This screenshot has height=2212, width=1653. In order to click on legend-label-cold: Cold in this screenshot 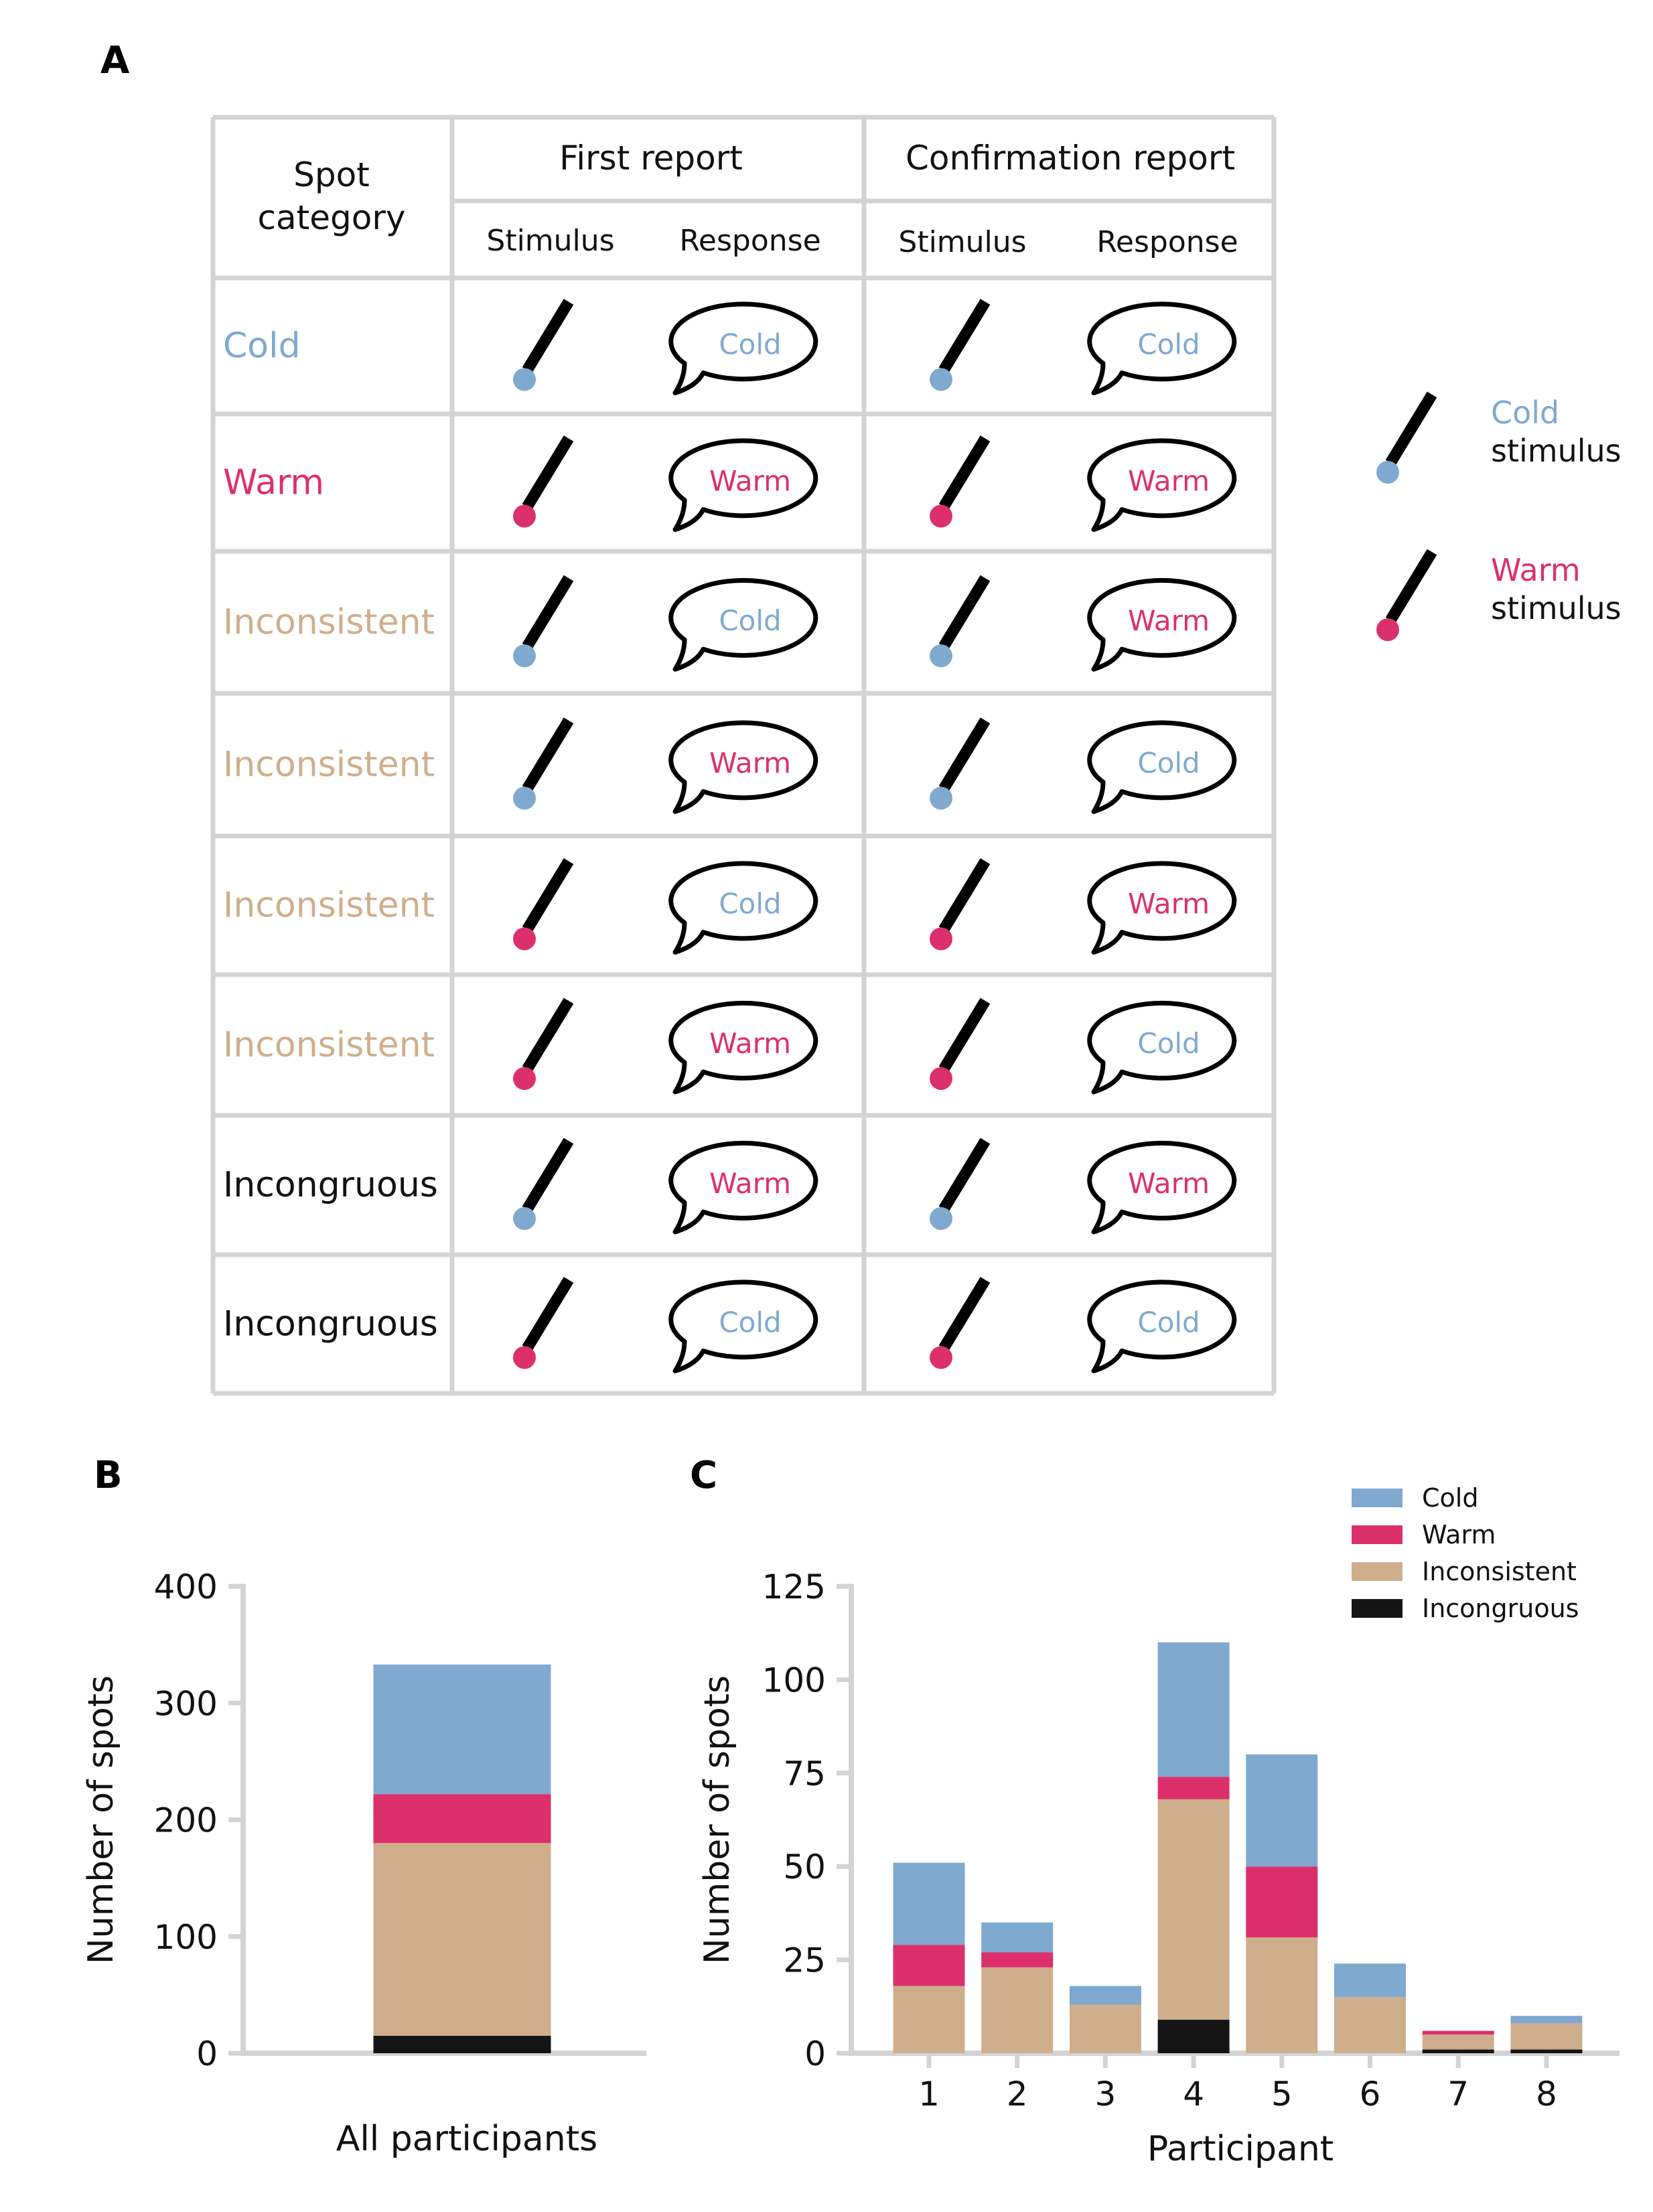, I will do `click(1450, 1498)`.